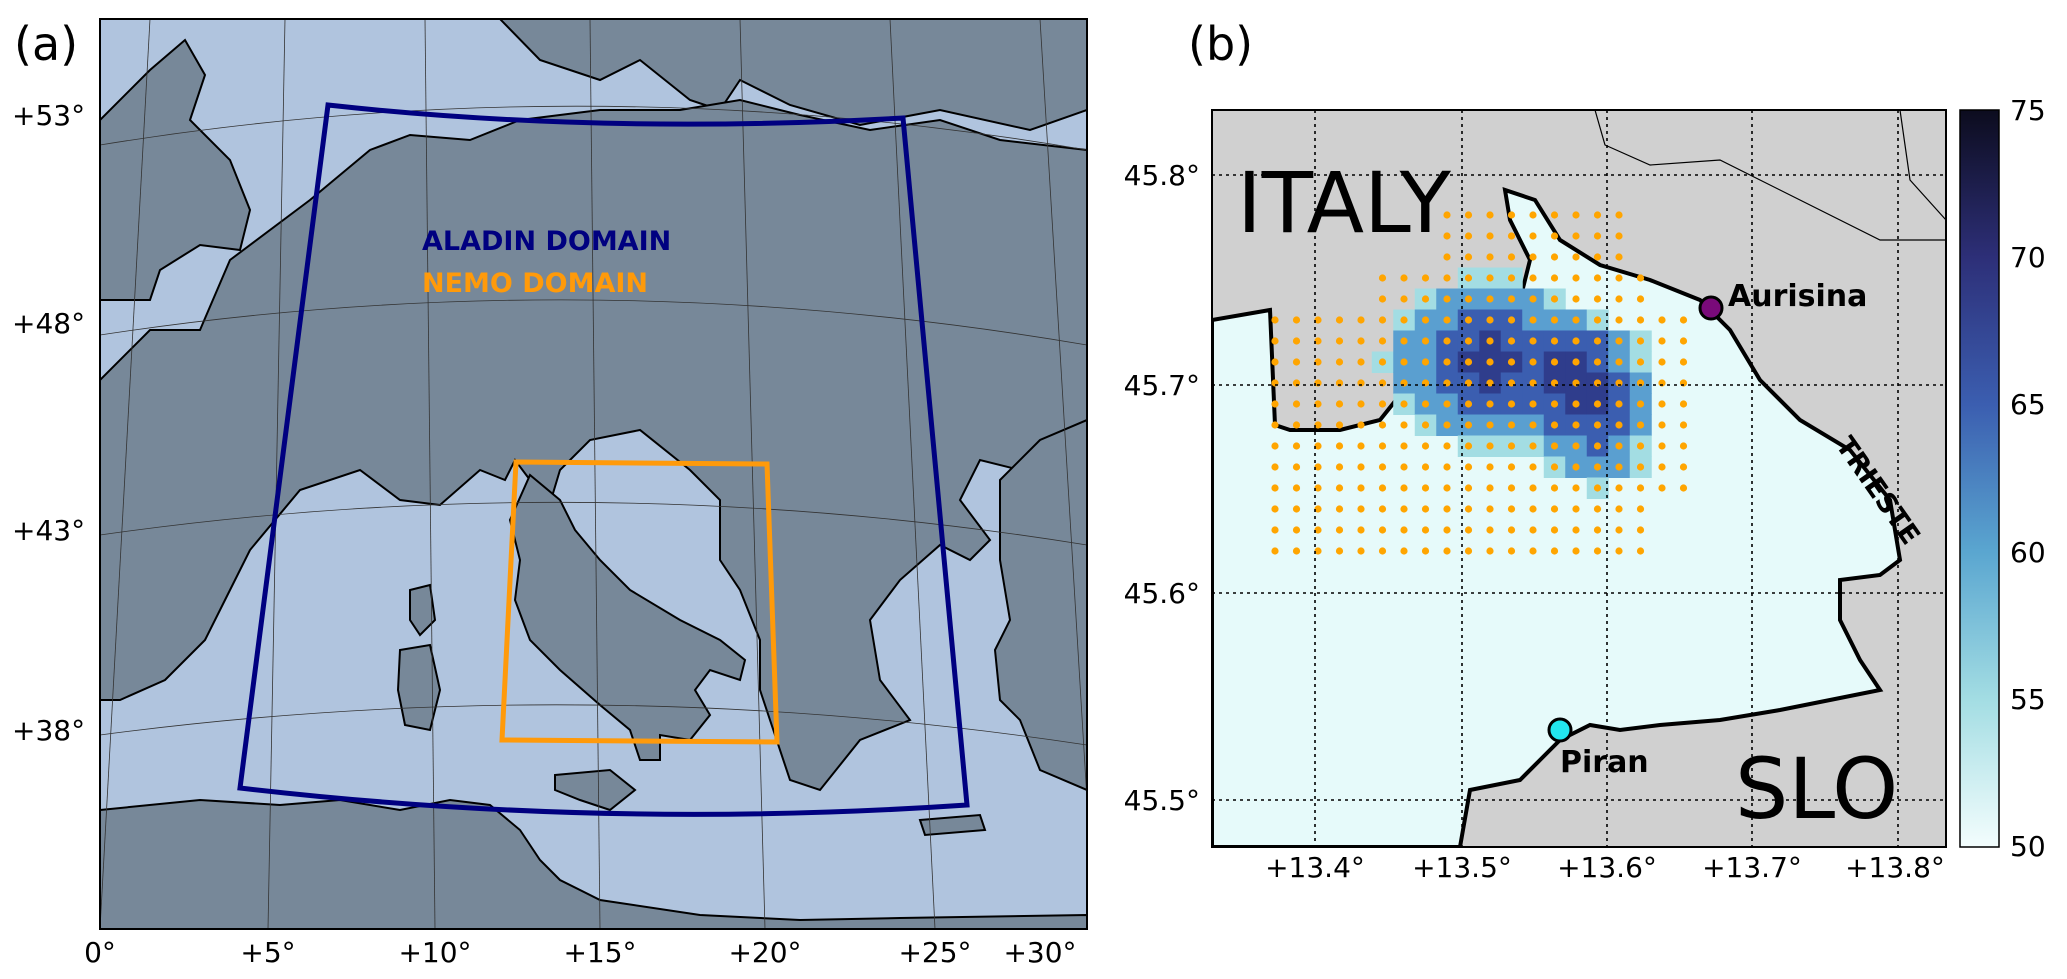 This screenshot has height=979, width=2067. What do you see at coordinates (48, 115) in the screenshot?
I see `lat-tick: +53°` at bounding box center [48, 115].